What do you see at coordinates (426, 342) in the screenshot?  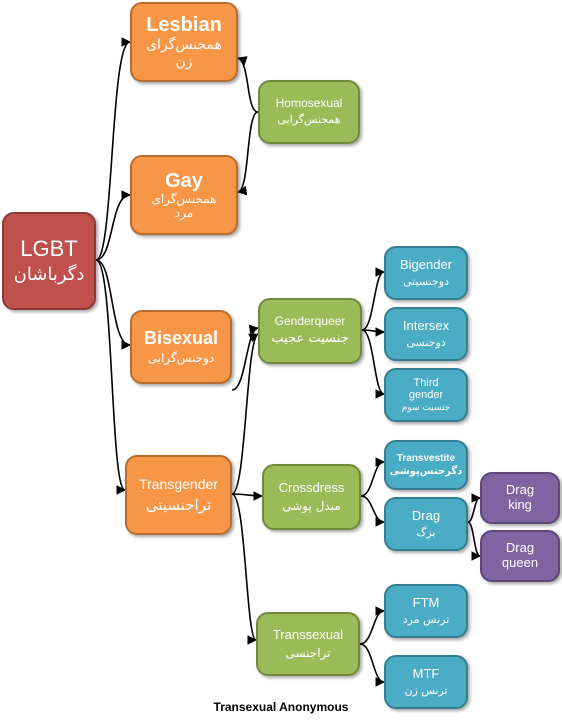 I see `node-intersex-fa: دوجنسی` at bounding box center [426, 342].